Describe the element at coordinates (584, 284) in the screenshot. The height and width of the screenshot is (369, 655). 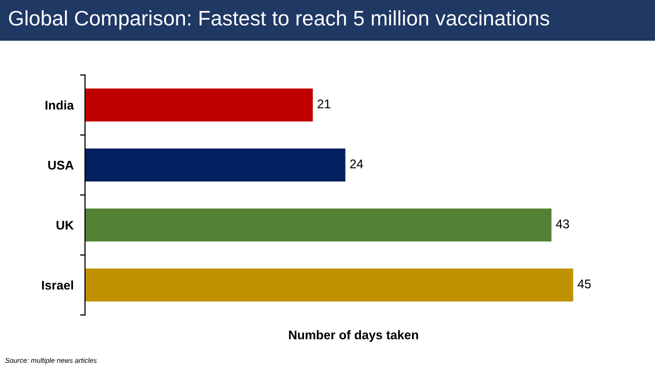
I see `data-label: 45` at that location.